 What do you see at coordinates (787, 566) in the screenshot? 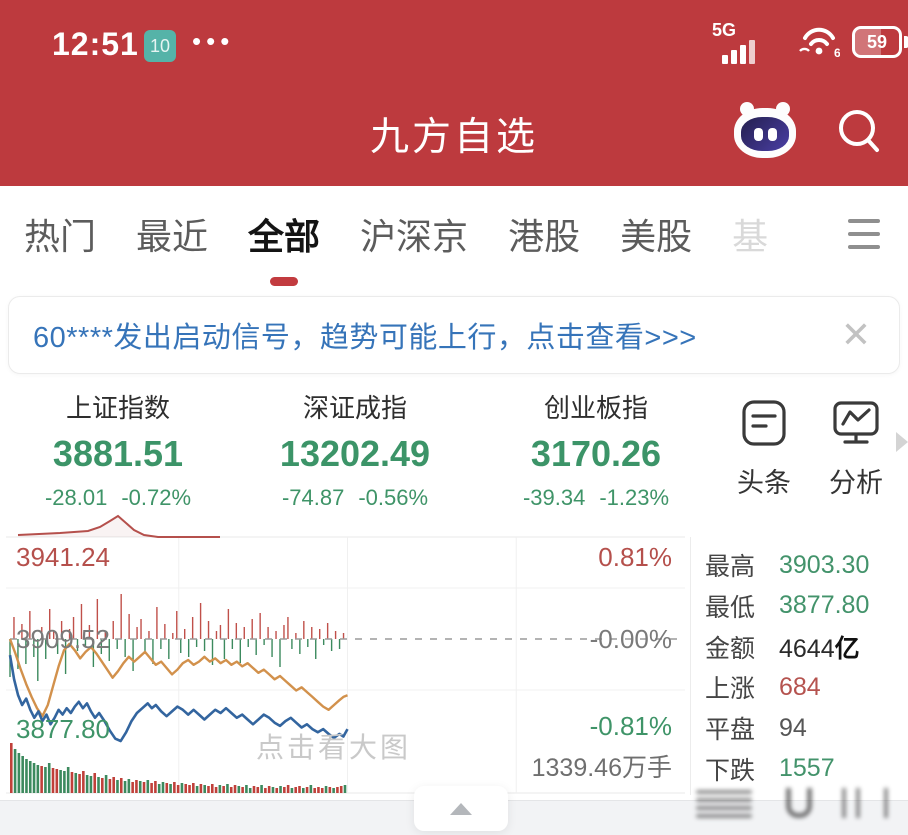
I see `stat-row-high: 最高 3903.30` at bounding box center [787, 566].